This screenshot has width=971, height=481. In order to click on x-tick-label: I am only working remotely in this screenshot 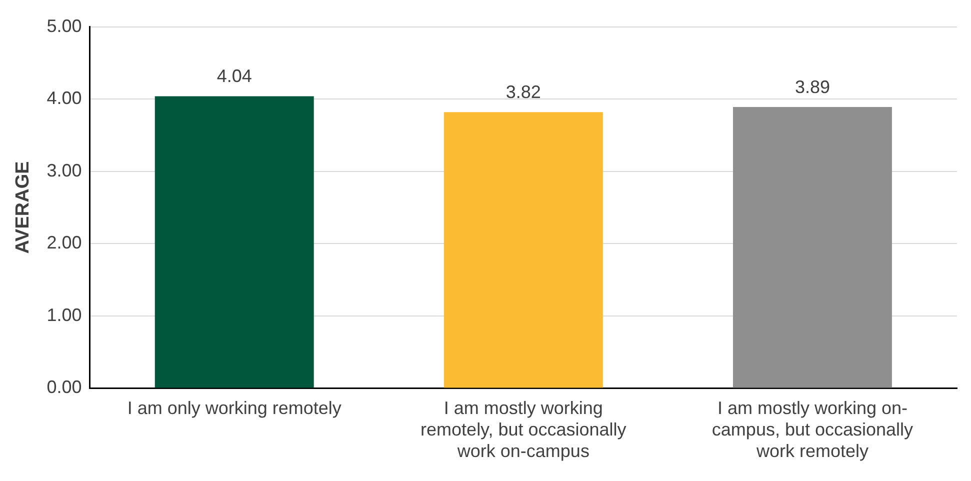, I will do `click(234, 408)`.